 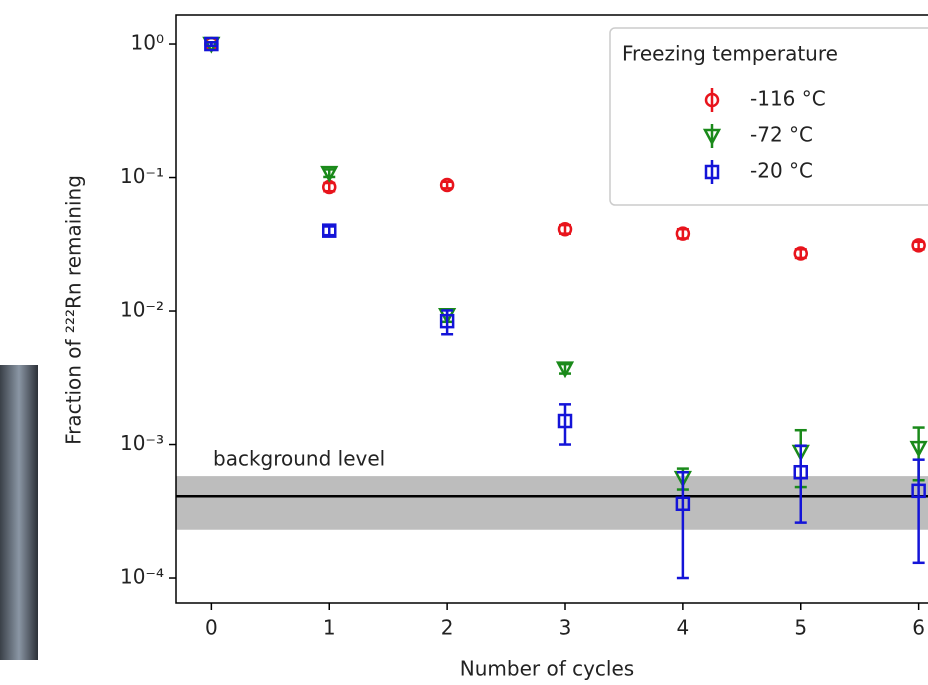 I want to click on legend-box, so click(x=768, y=116).